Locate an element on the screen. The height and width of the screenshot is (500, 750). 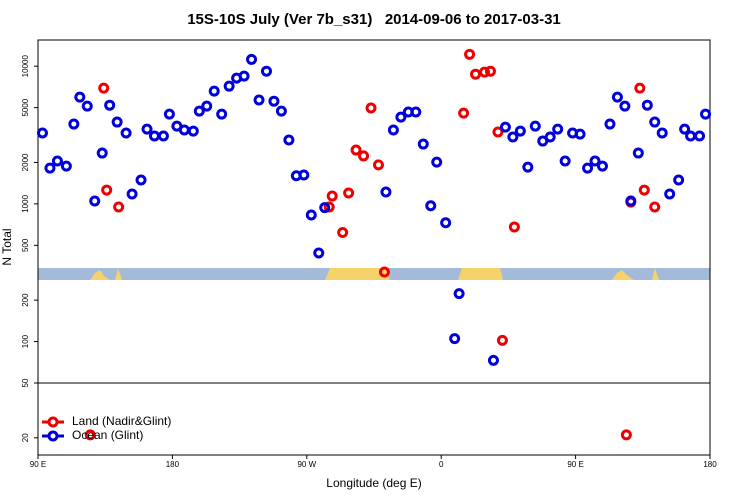
y-tick-label: 2000 is located at coordinates (25, 162).